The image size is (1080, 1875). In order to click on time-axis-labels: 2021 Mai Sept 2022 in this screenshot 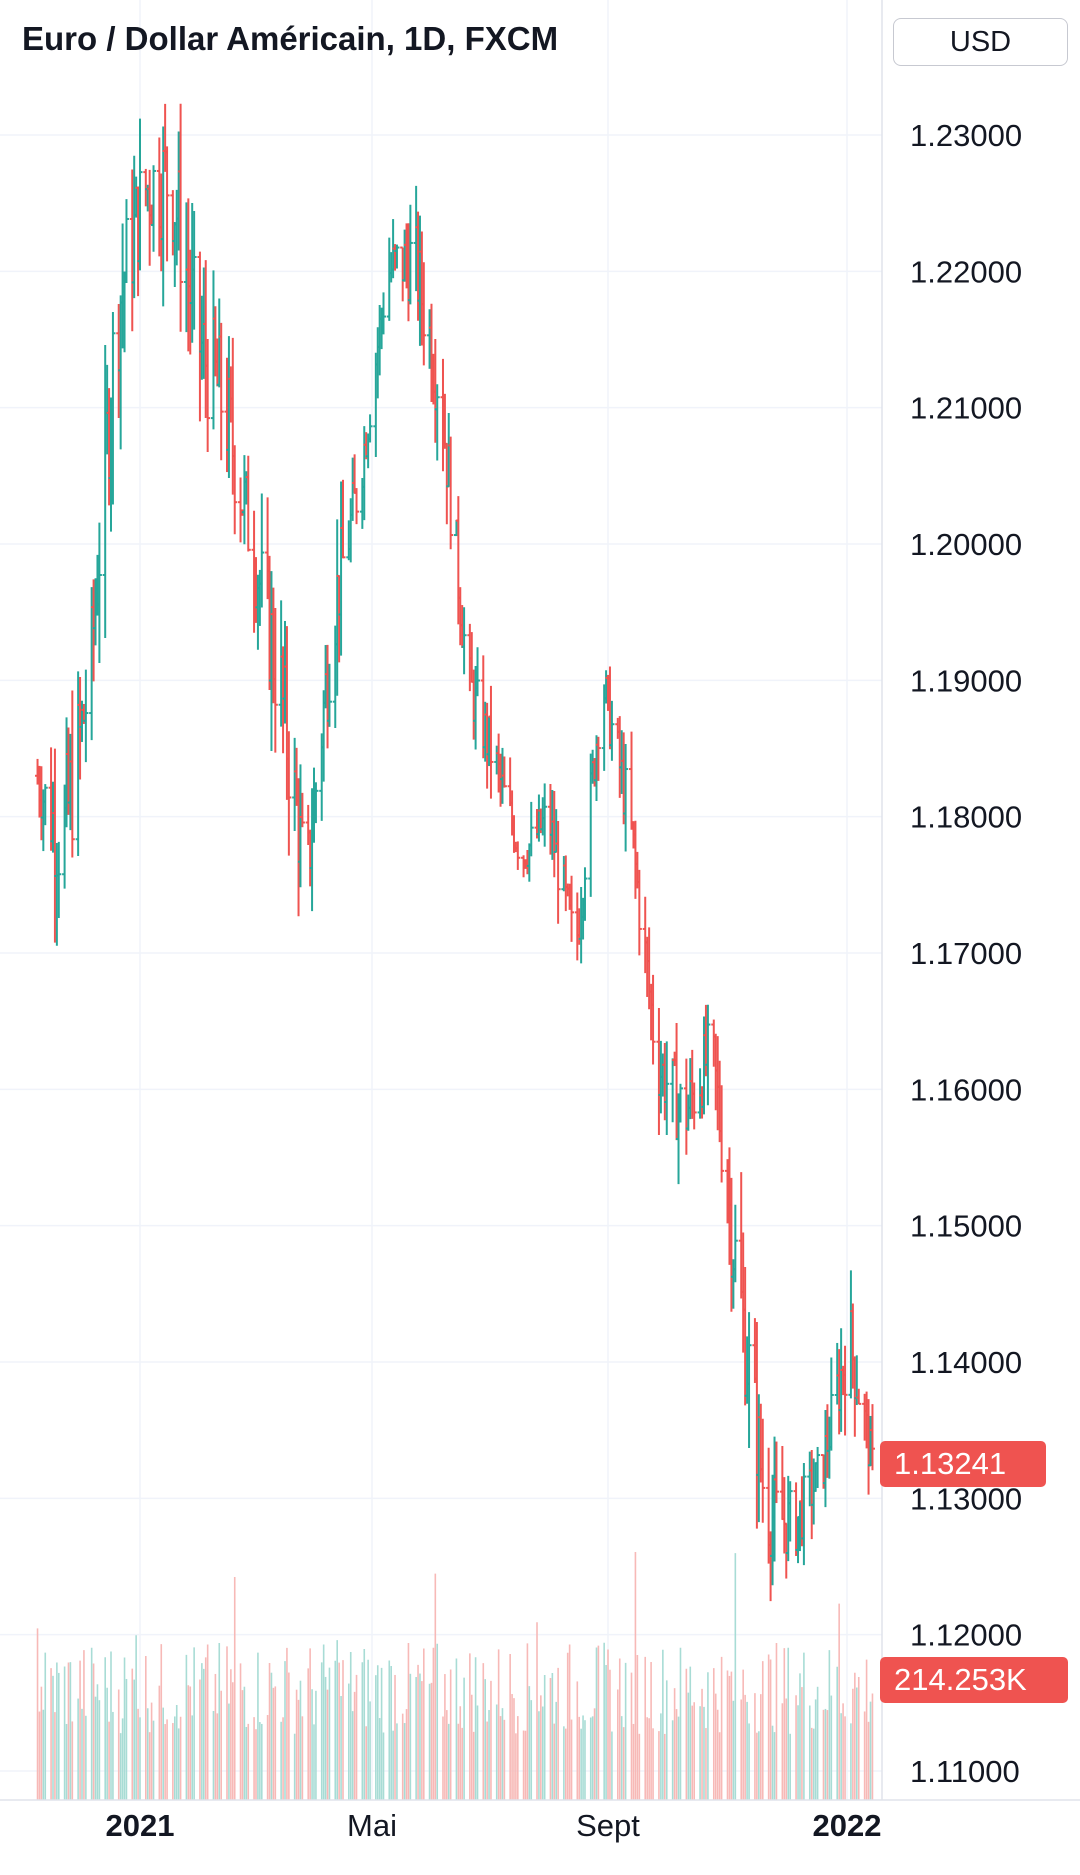, I will do `click(494, 1825)`.